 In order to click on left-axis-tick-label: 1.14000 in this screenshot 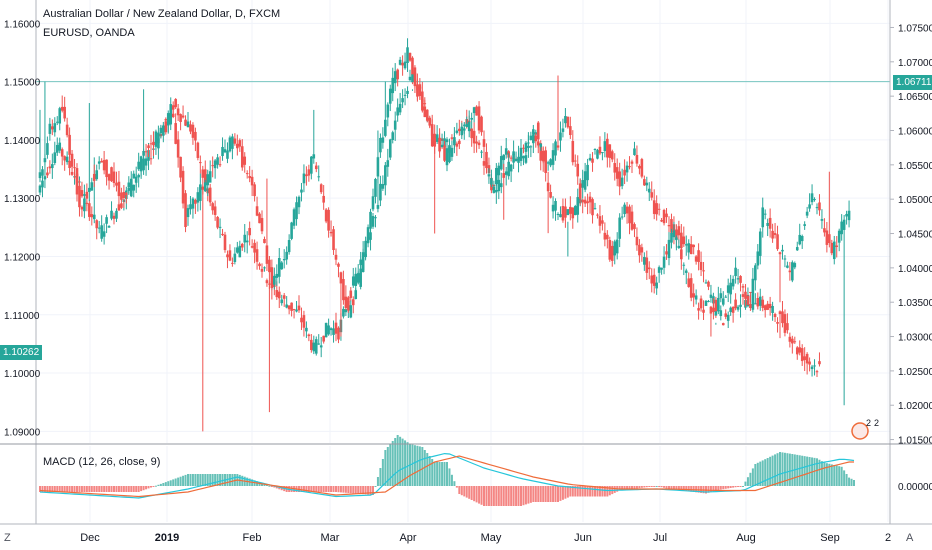, I will do `click(22, 141)`.